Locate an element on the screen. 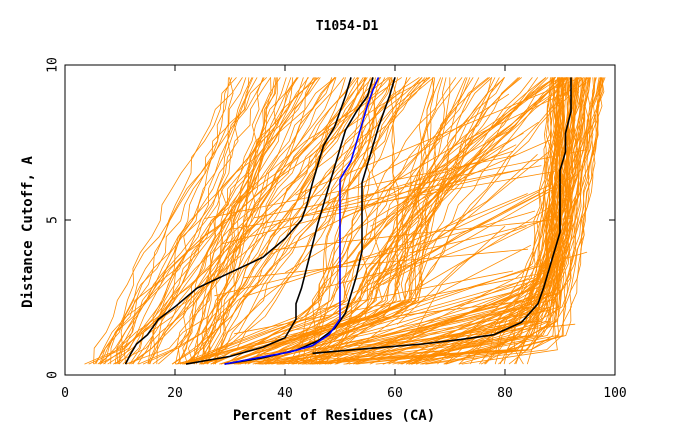 This screenshot has height=440, width=680. y-tick-label: 0 is located at coordinates (53, 375).